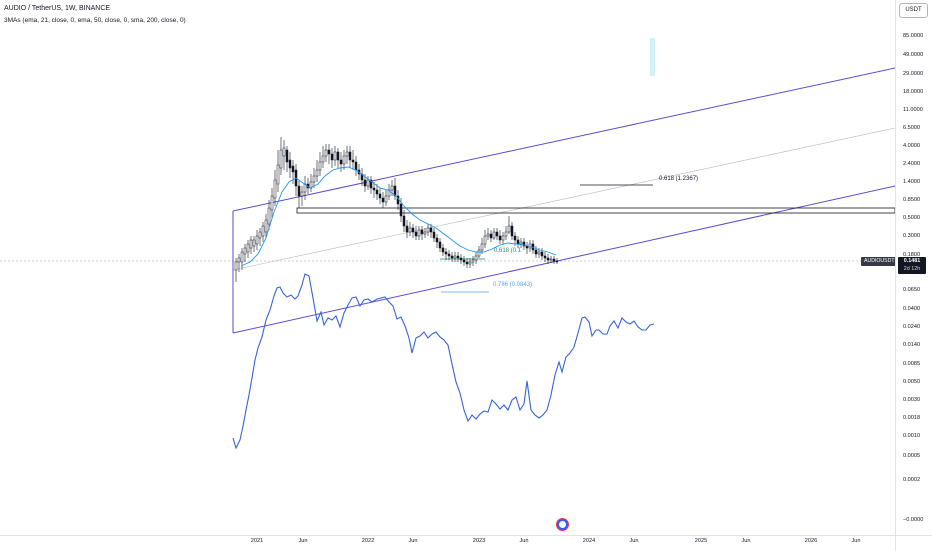 This screenshot has height=551, width=932. Describe the element at coordinates (912, 200) in the screenshot. I see `price-tick: 0.8500` at that location.